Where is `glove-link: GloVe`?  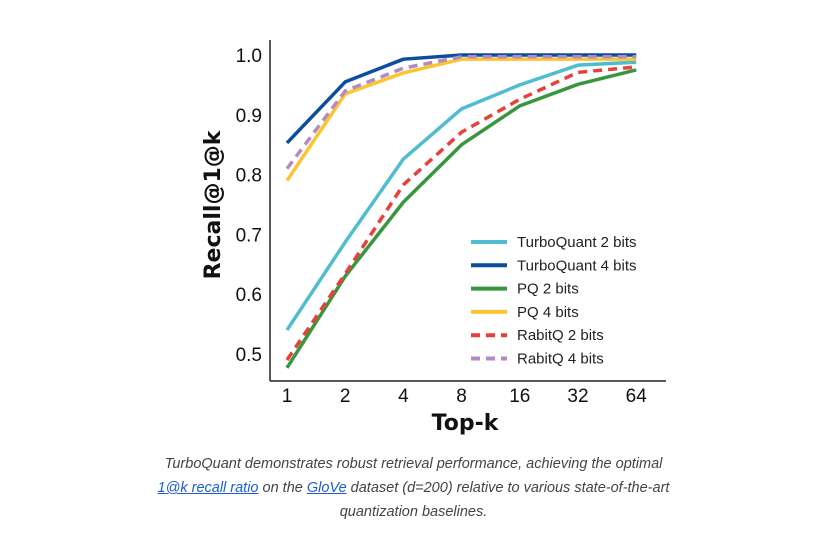 glove-link: GloVe is located at coordinates (326, 488).